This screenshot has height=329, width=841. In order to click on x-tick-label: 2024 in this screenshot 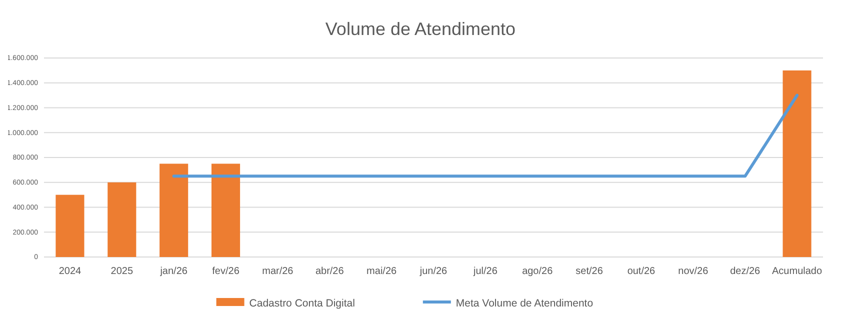, I will do `click(70, 271)`.